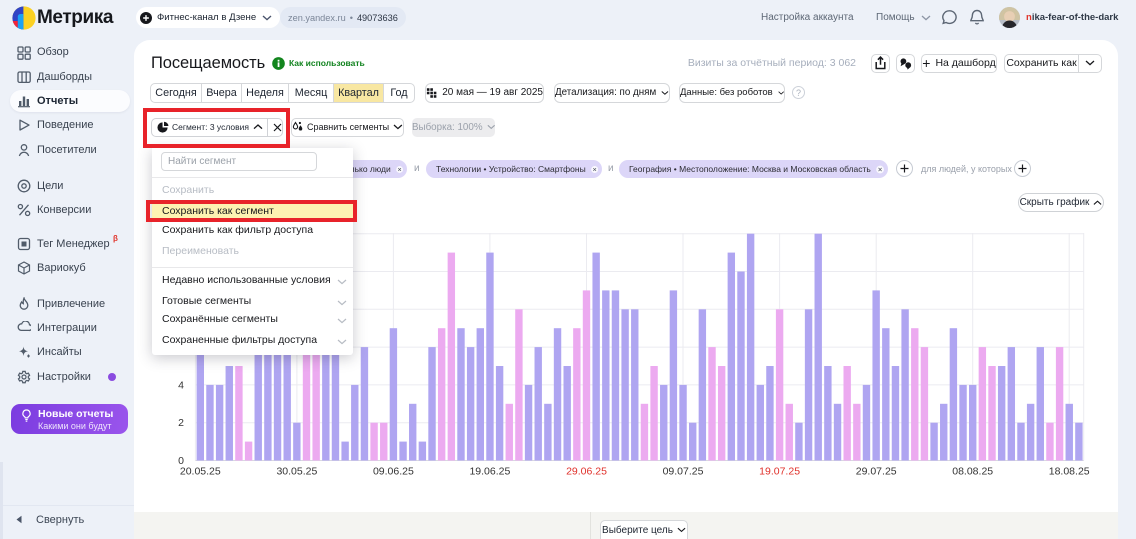  I want to click on svg-text: 09.07.25, so click(683, 472).